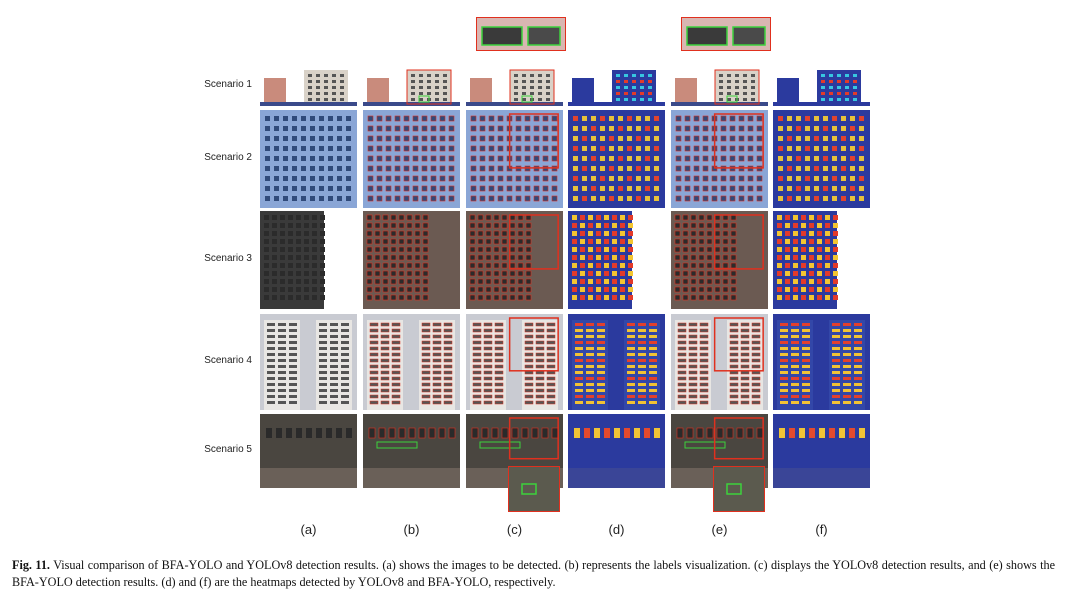  Describe the element at coordinates (411, 529) in the screenshot. I see `column-label-b: (b)` at that location.